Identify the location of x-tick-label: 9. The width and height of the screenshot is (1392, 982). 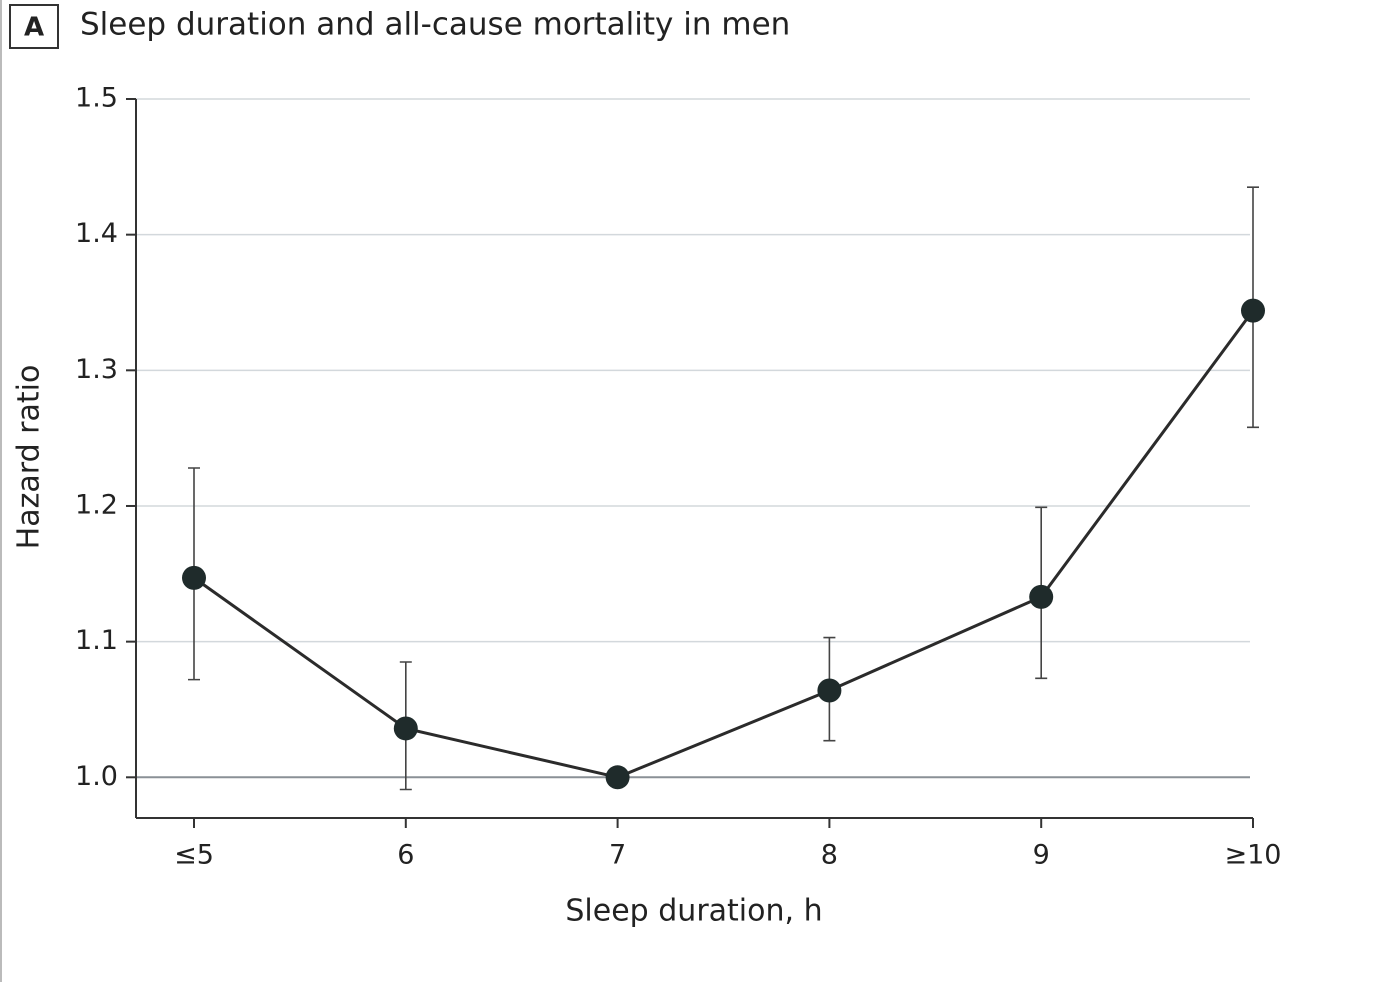
(1041, 855).